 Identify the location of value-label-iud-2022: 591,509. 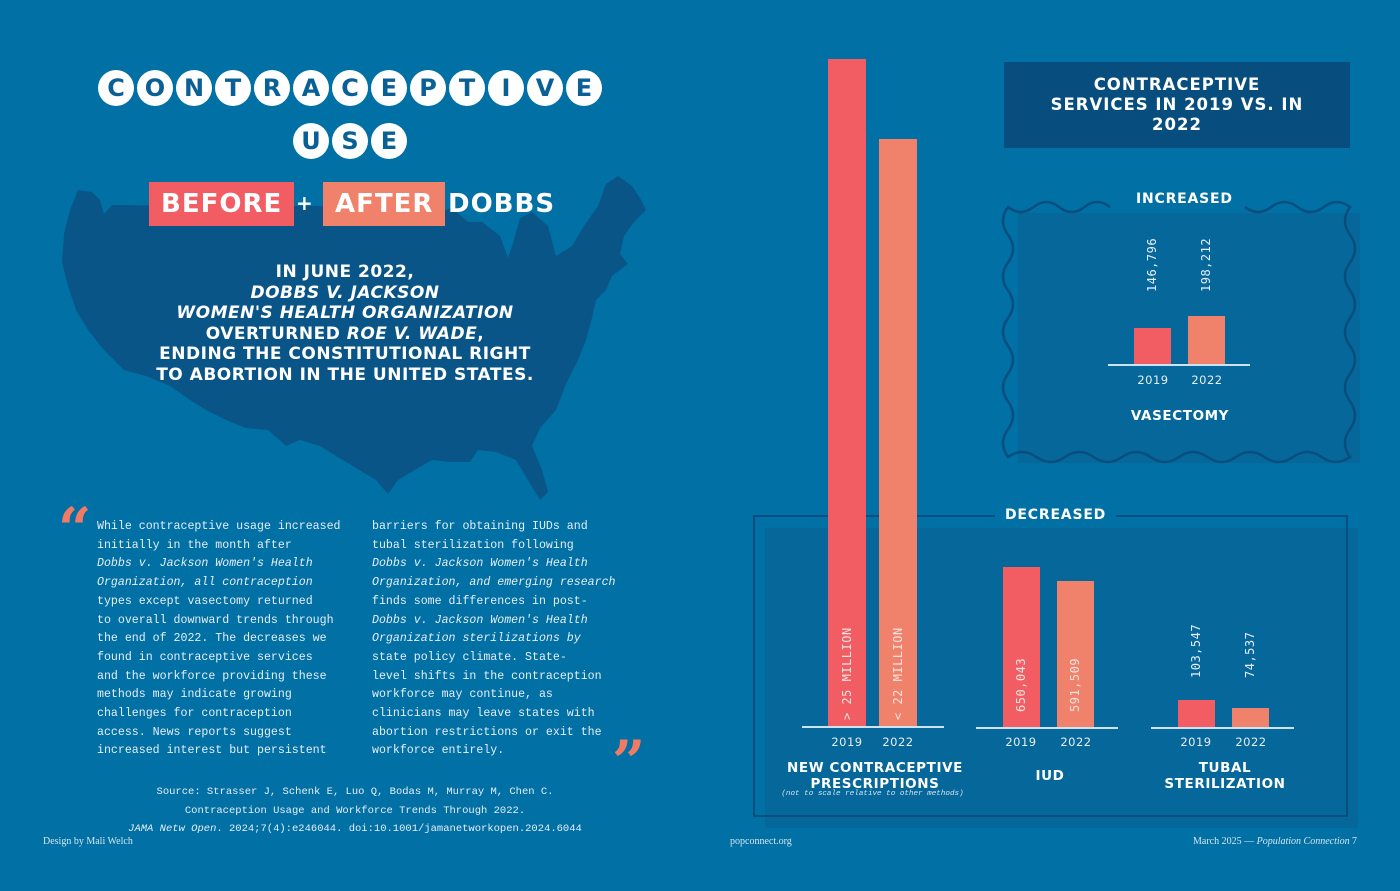
(1075, 684).